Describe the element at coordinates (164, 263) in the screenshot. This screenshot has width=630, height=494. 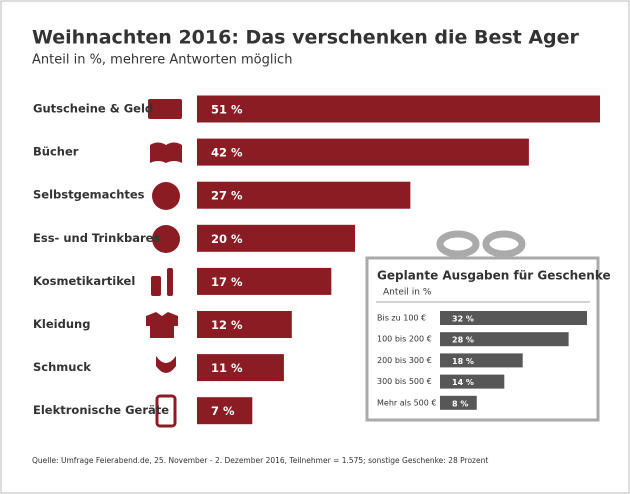
I see `icons` at that location.